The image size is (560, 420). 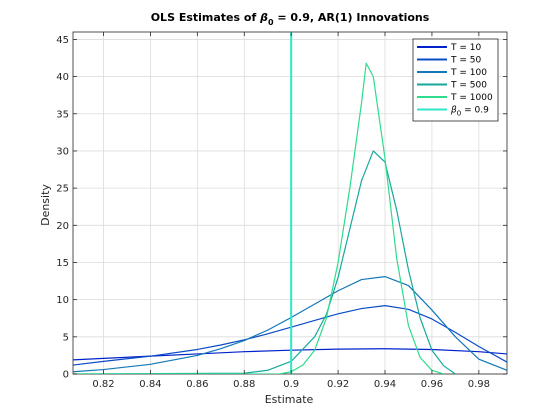 I want to click on y-tick-label: 40, so click(x=62, y=77).